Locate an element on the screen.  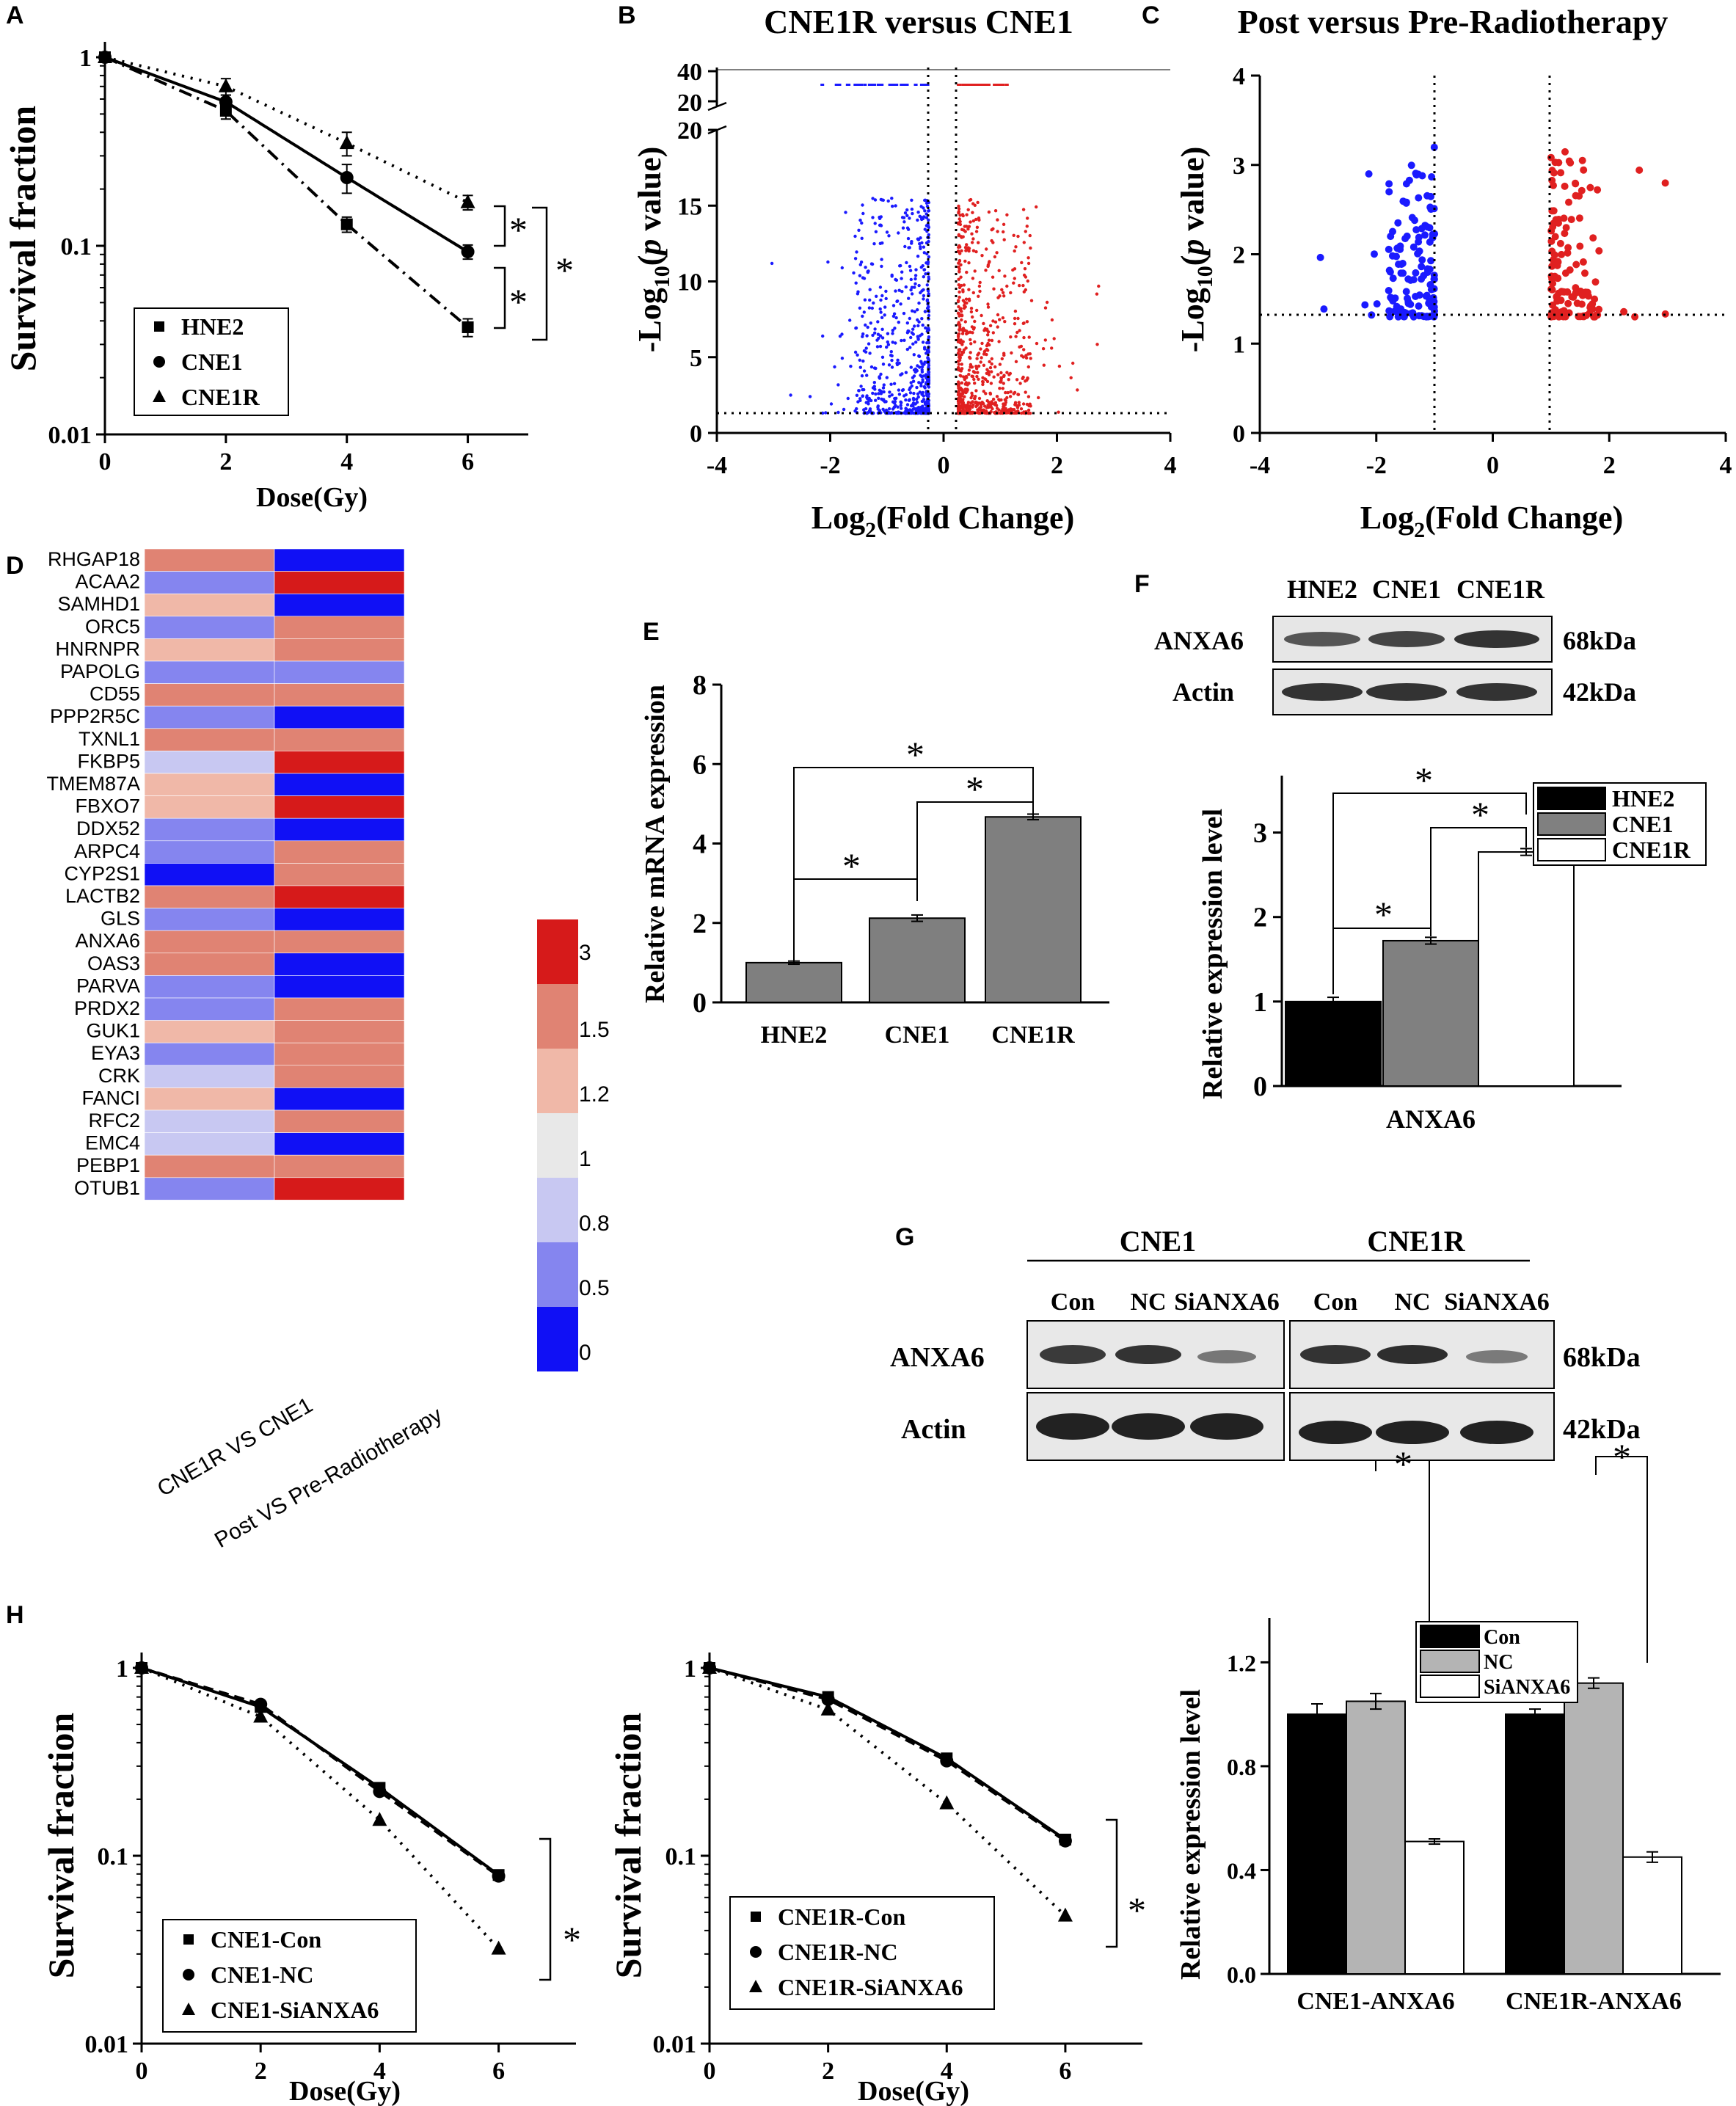
H1-ytick-label: 0.01 is located at coordinates (107, 2044).